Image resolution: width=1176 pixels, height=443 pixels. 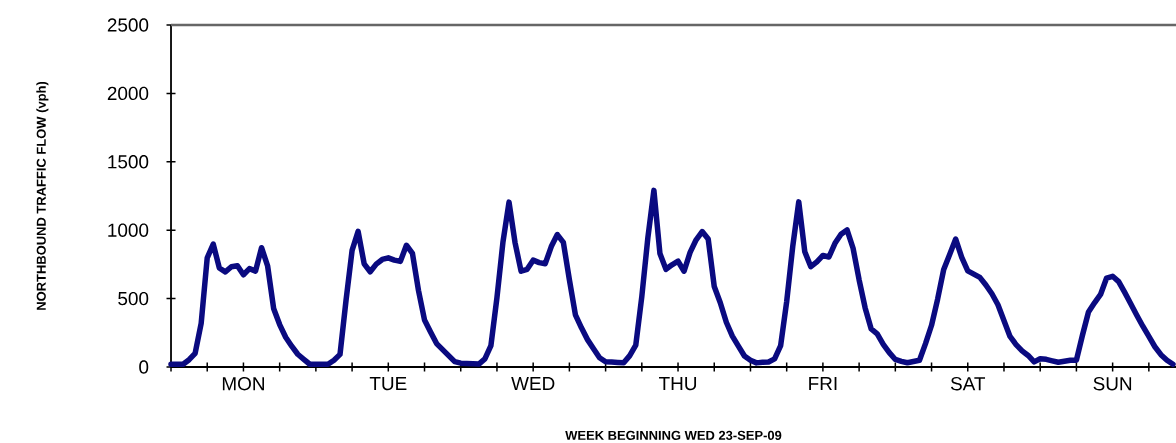 I want to click on y-tick-label: 0, so click(x=144, y=367).